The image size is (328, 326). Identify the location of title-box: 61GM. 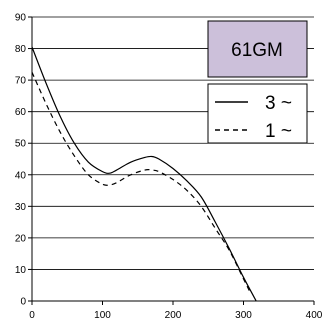
(257, 49).